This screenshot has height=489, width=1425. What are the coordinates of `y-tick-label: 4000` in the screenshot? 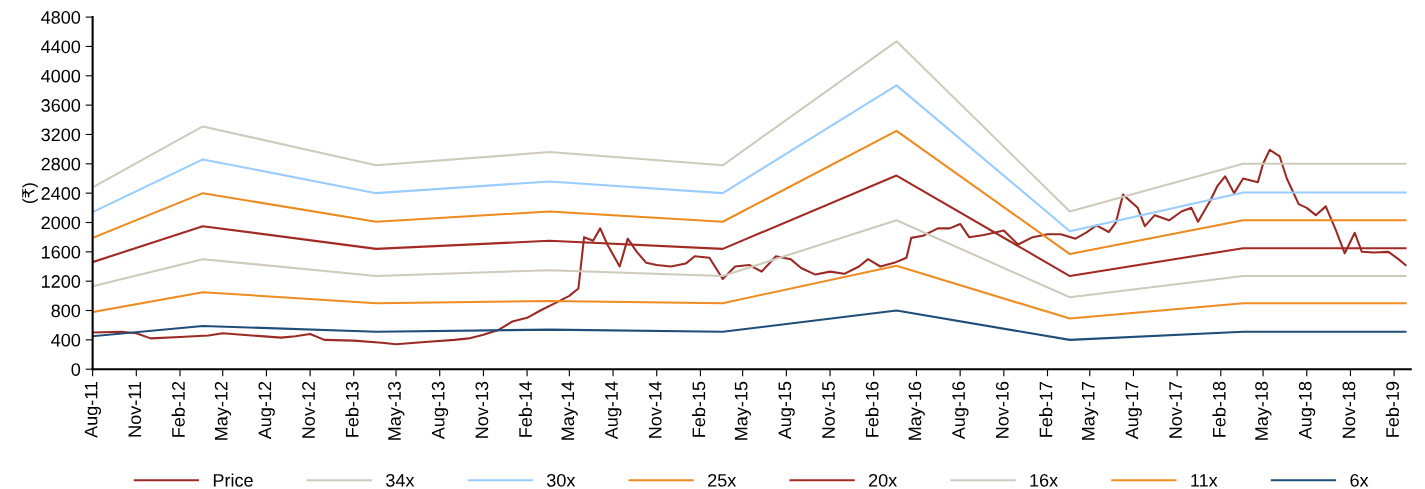 It's located at (61, 76).